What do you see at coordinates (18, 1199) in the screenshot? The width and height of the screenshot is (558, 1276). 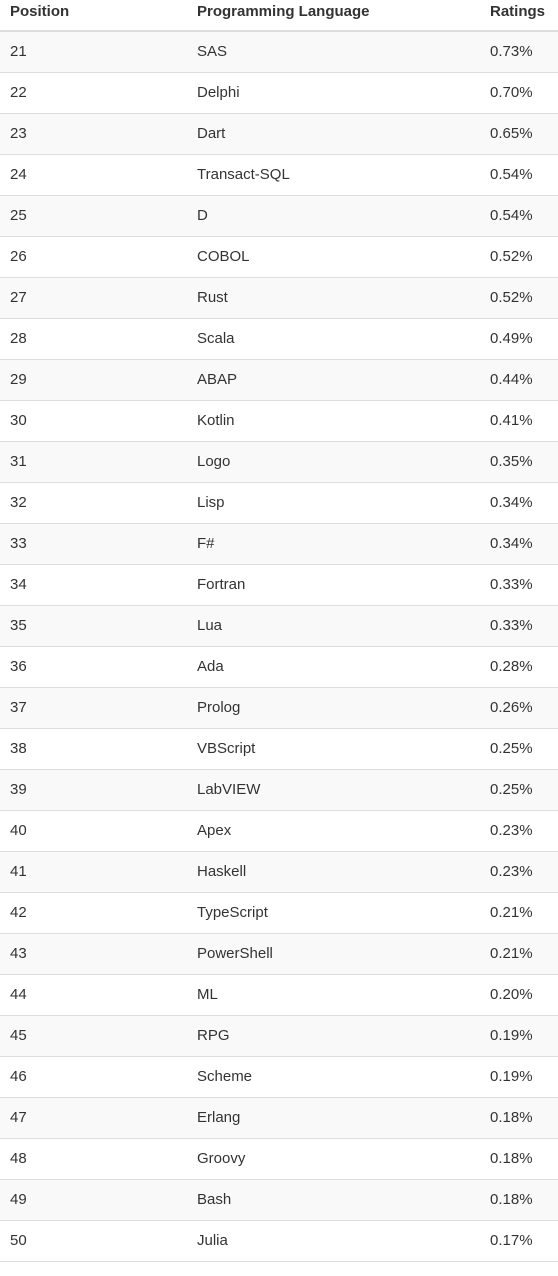 I see `position-cell: 49` at bounding box center [18, 1199].